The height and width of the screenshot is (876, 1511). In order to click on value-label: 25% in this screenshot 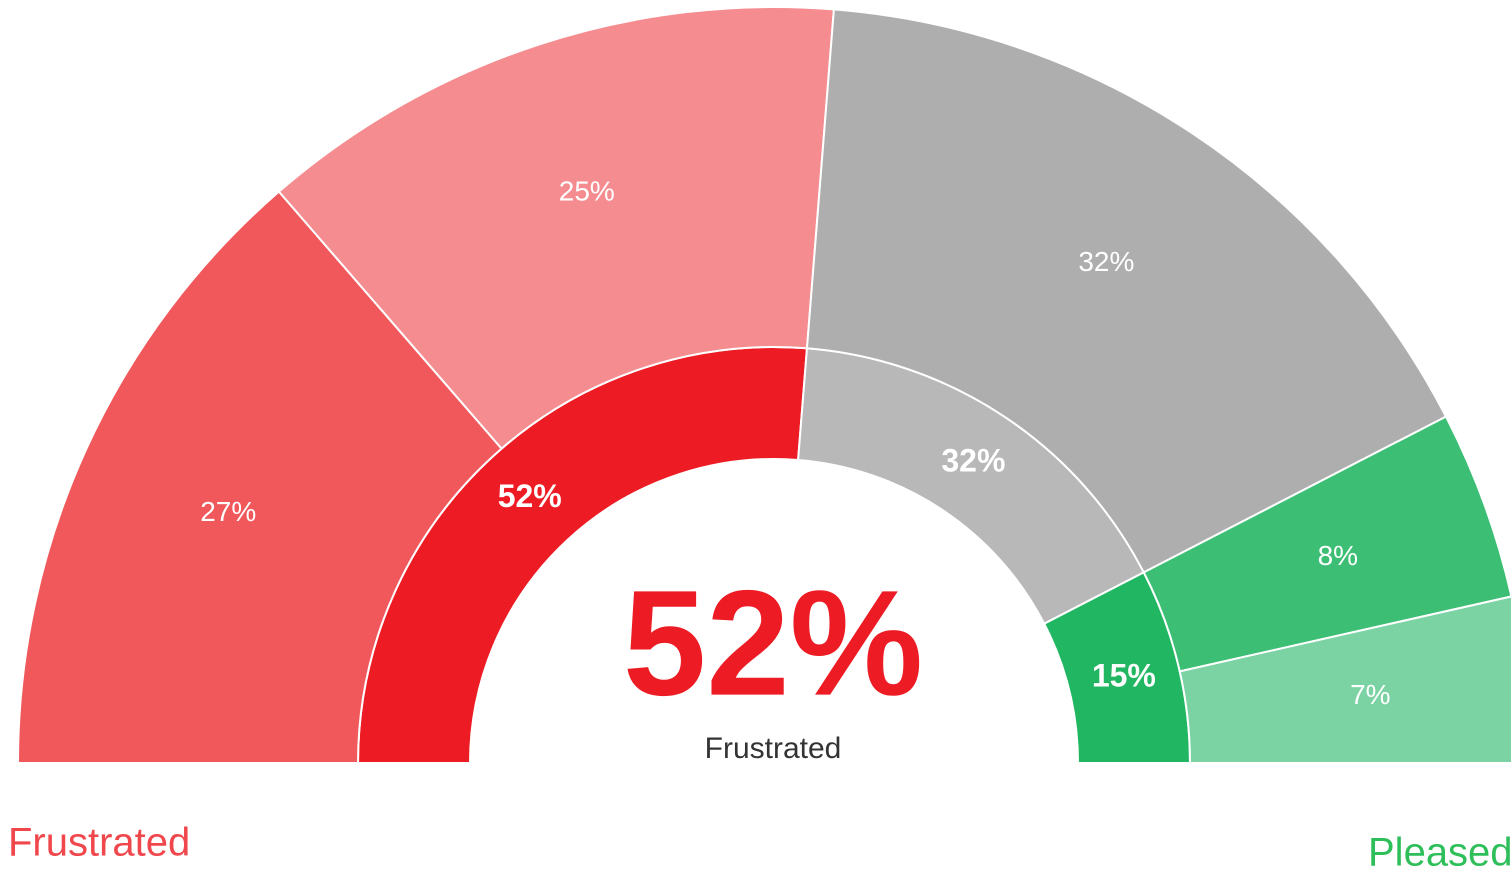, I will do `click(587, 190)`.